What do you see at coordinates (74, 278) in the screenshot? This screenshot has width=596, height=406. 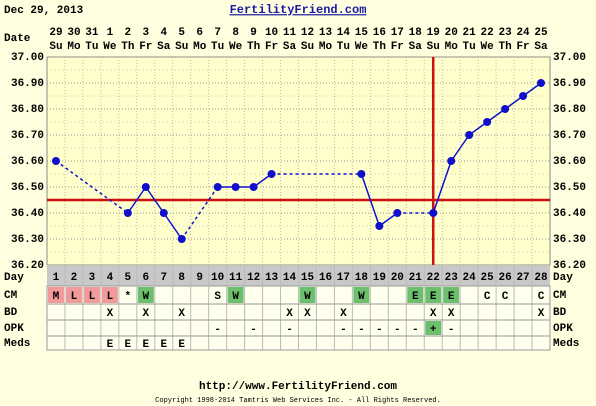 I see `day-label: 2` at bounding box center [74, 278].